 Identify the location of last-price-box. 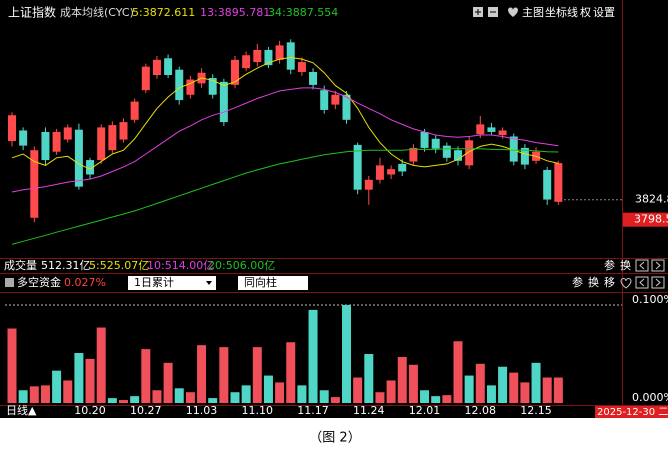
(645, 219).